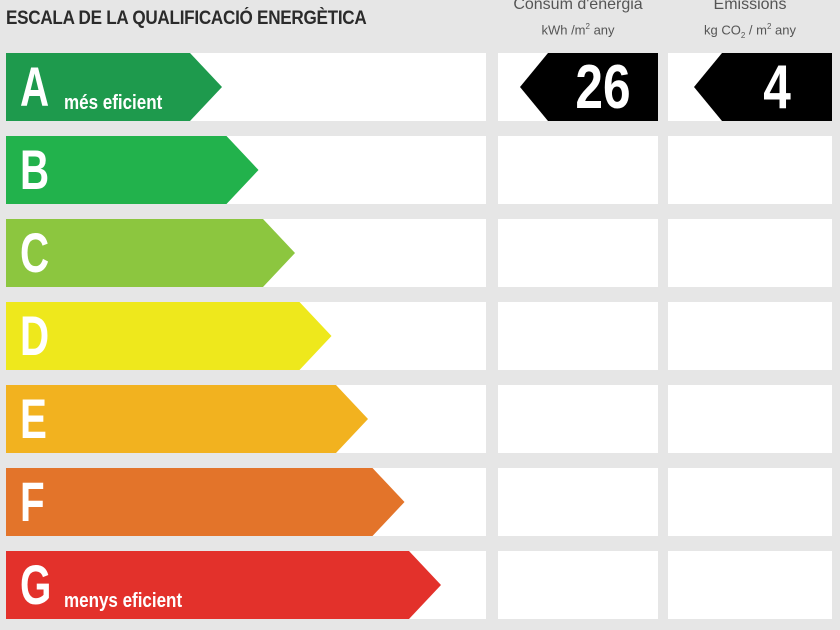  I want to click on consumption-unit: kWh /m2 any, so click(578, 30).